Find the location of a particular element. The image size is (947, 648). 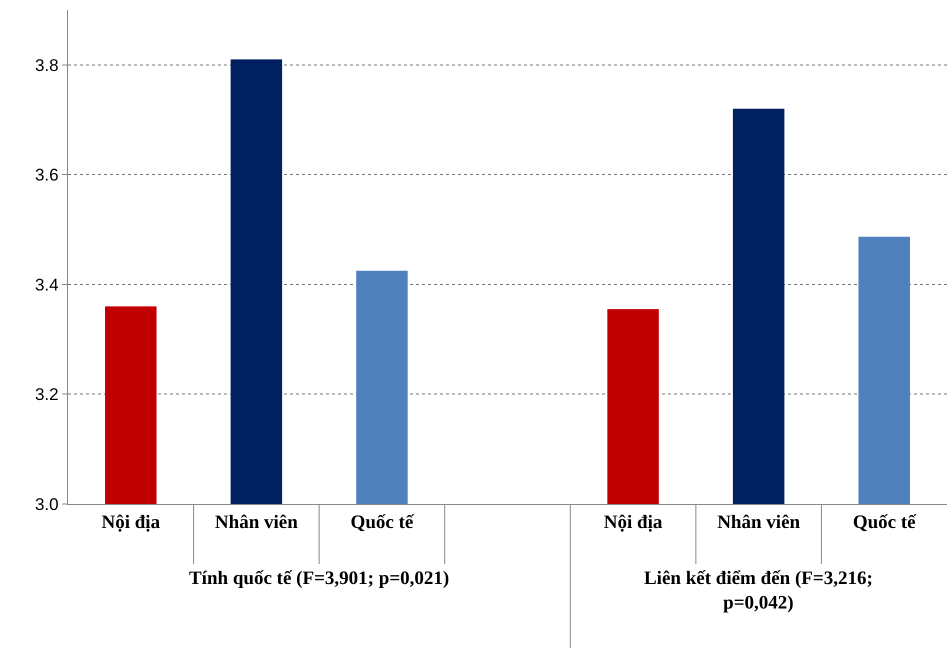

text: Liên kết điểm đến (F=3,216; p=0,042) is located at coordinates (758, 591).